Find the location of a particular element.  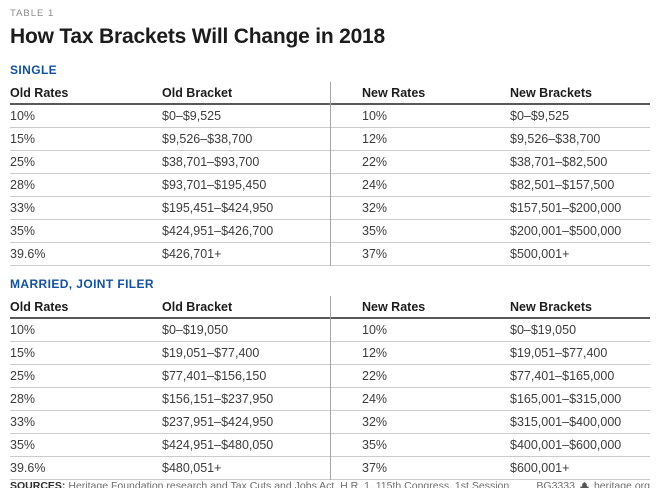

heritage-tower-icon is located at coordinates (584, 484).